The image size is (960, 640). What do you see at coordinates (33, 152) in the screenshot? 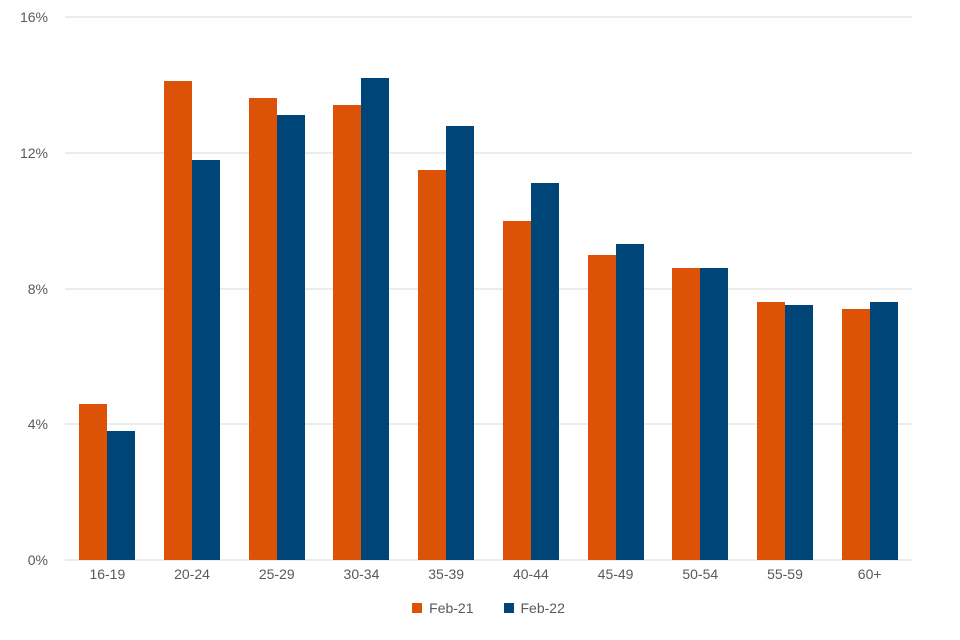
I see `y-axis-tick-label: 12%` at bounding box center [33, 152].